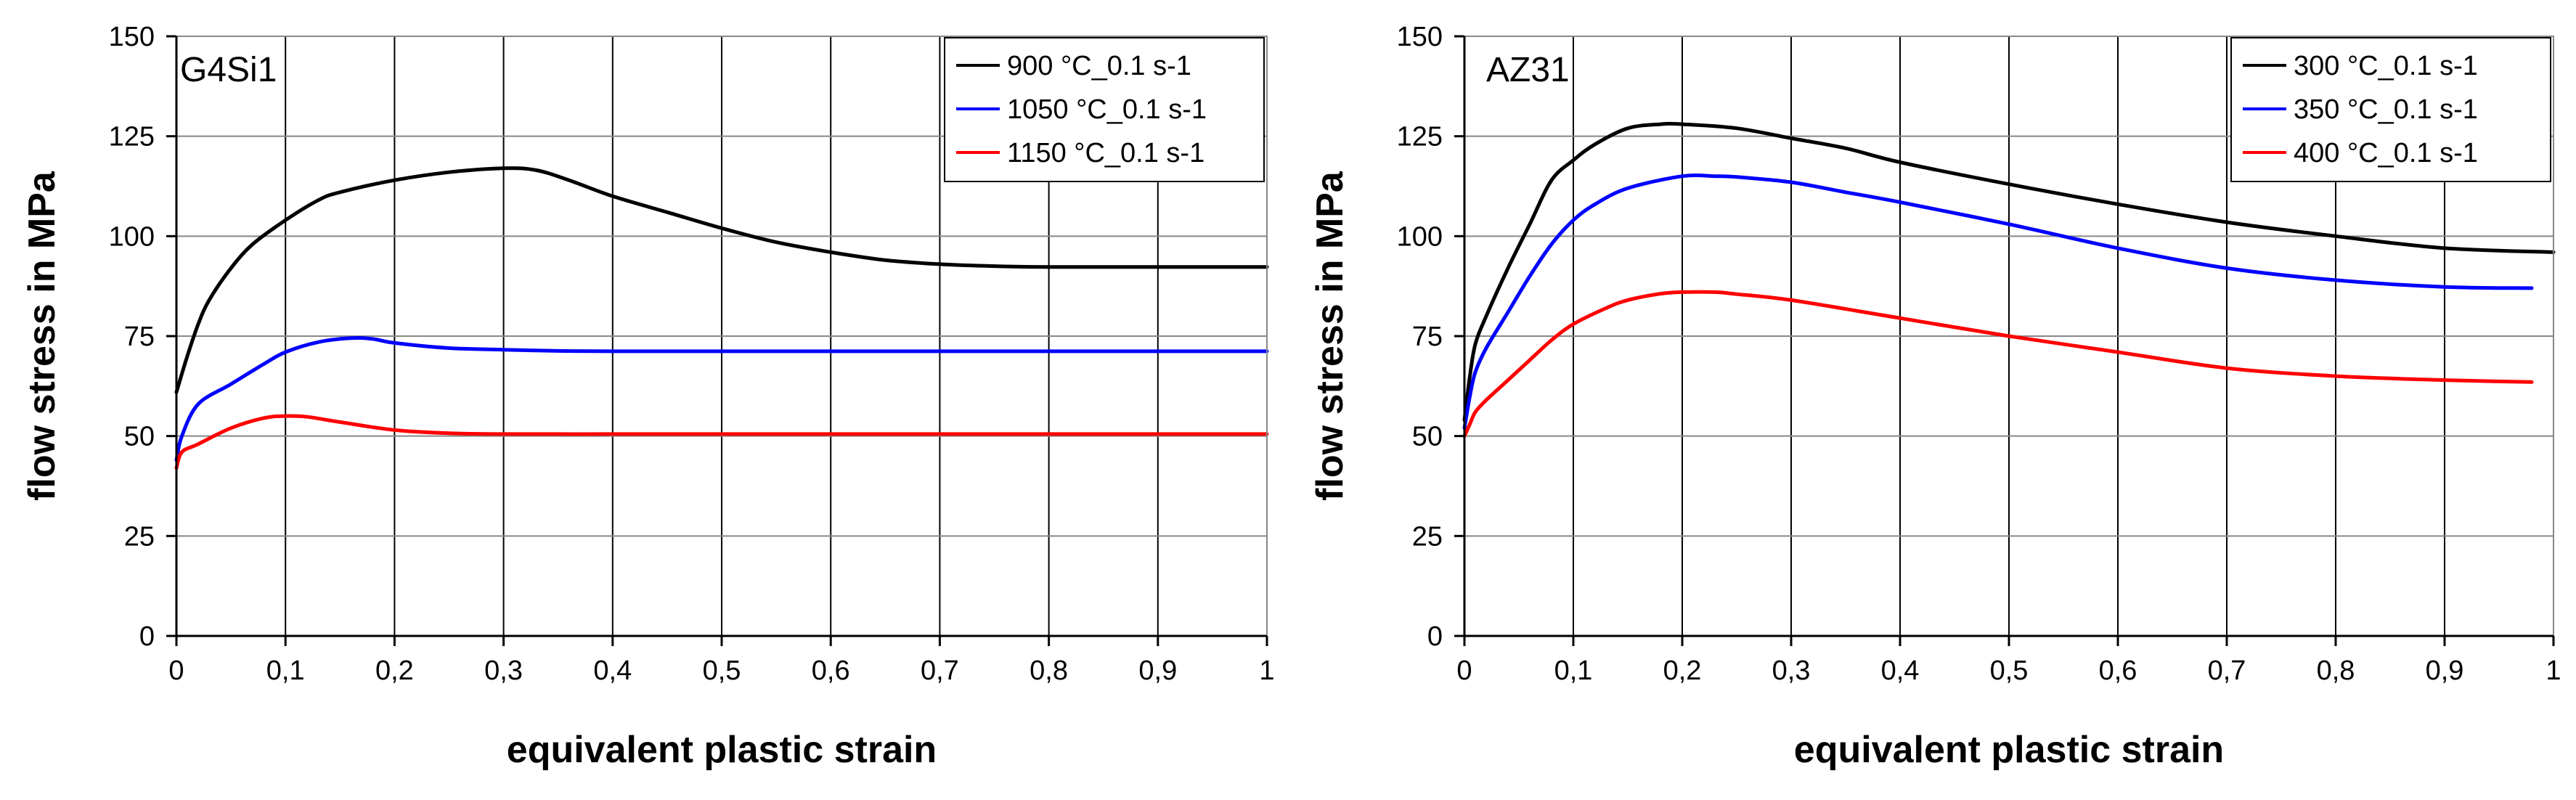 The height and width of the screenshot is (800, 2576). Describe the element at coordinates (1528, 70) in the screenshot. I see `panel-label: AZ31` at that location.